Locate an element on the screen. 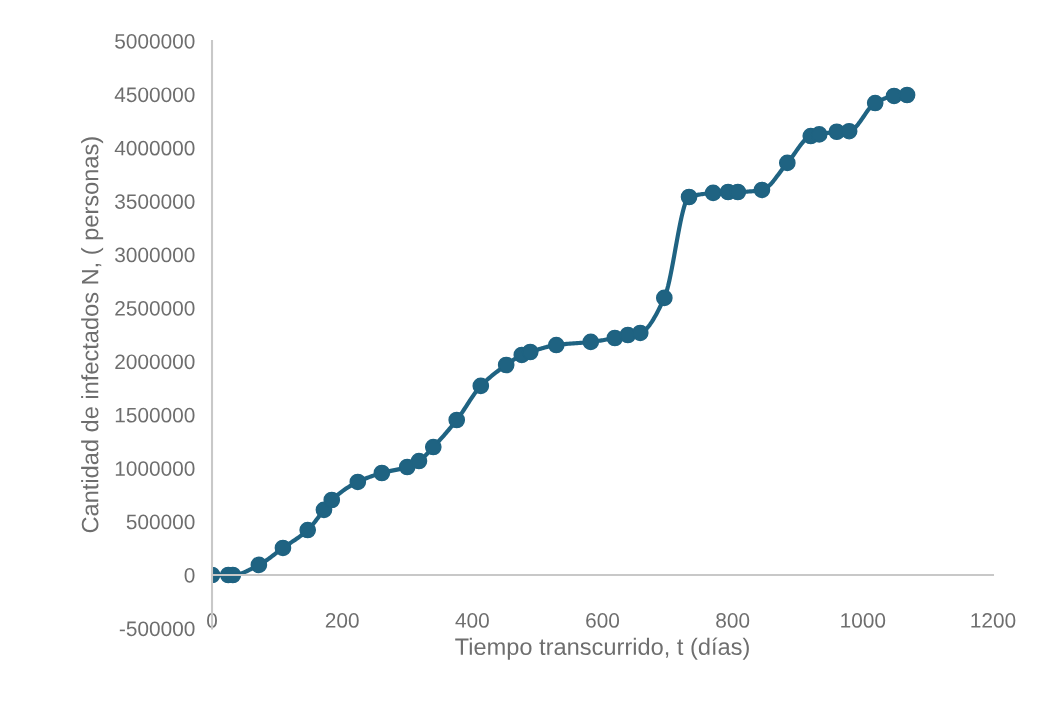 This screenshot has width=1048, height=704. x-axis-title: Tiempo transcurrido, t (días) is located at coordinates (602, 648).